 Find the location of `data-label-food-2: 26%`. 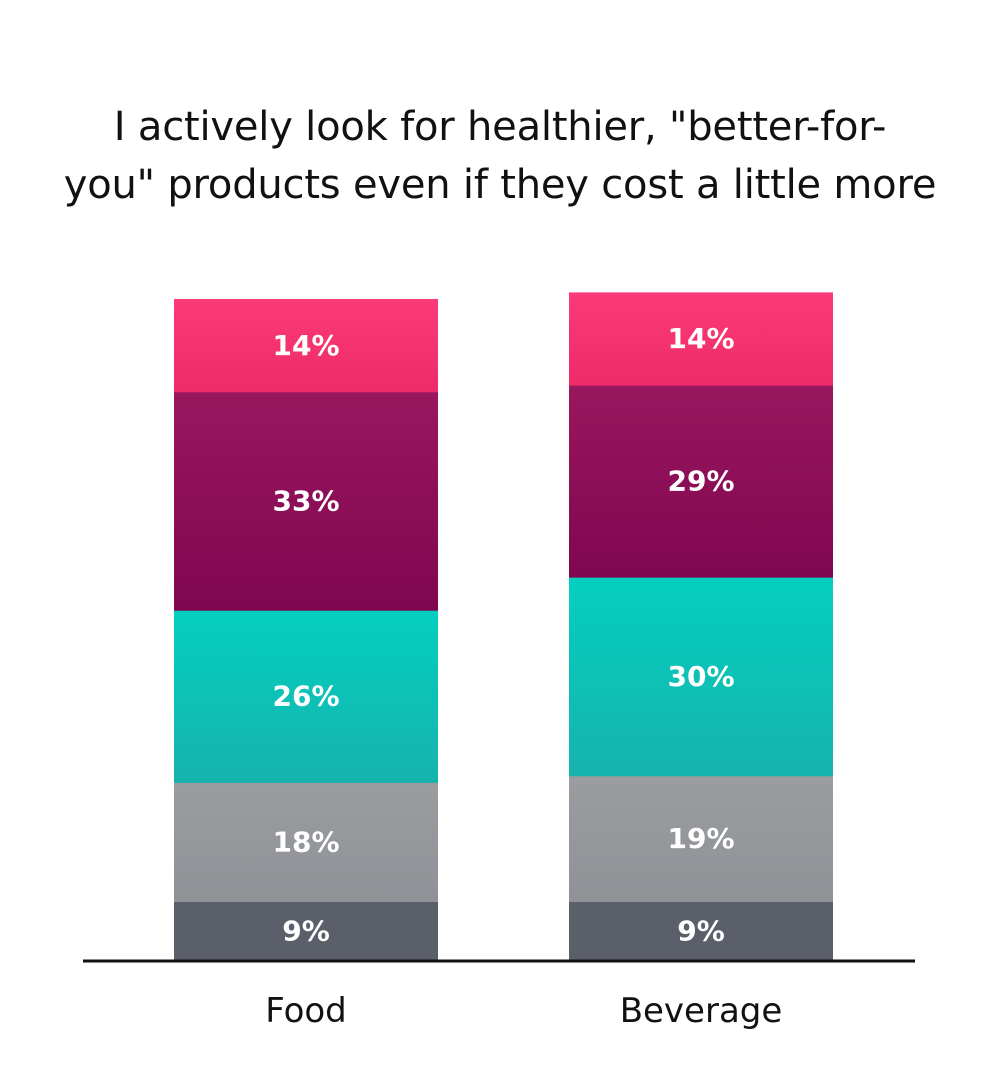

data-label-food-2: 26% is located at coordinates (305, 696).